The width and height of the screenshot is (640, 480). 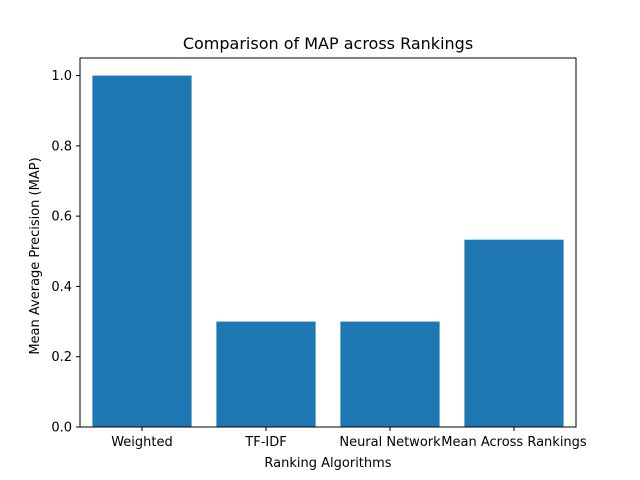 What do you see at coordinates (514, 442) in the screenshot?
I see `x-tick-label-3: Mean Across Rankings` at bounding box center [514, 442].